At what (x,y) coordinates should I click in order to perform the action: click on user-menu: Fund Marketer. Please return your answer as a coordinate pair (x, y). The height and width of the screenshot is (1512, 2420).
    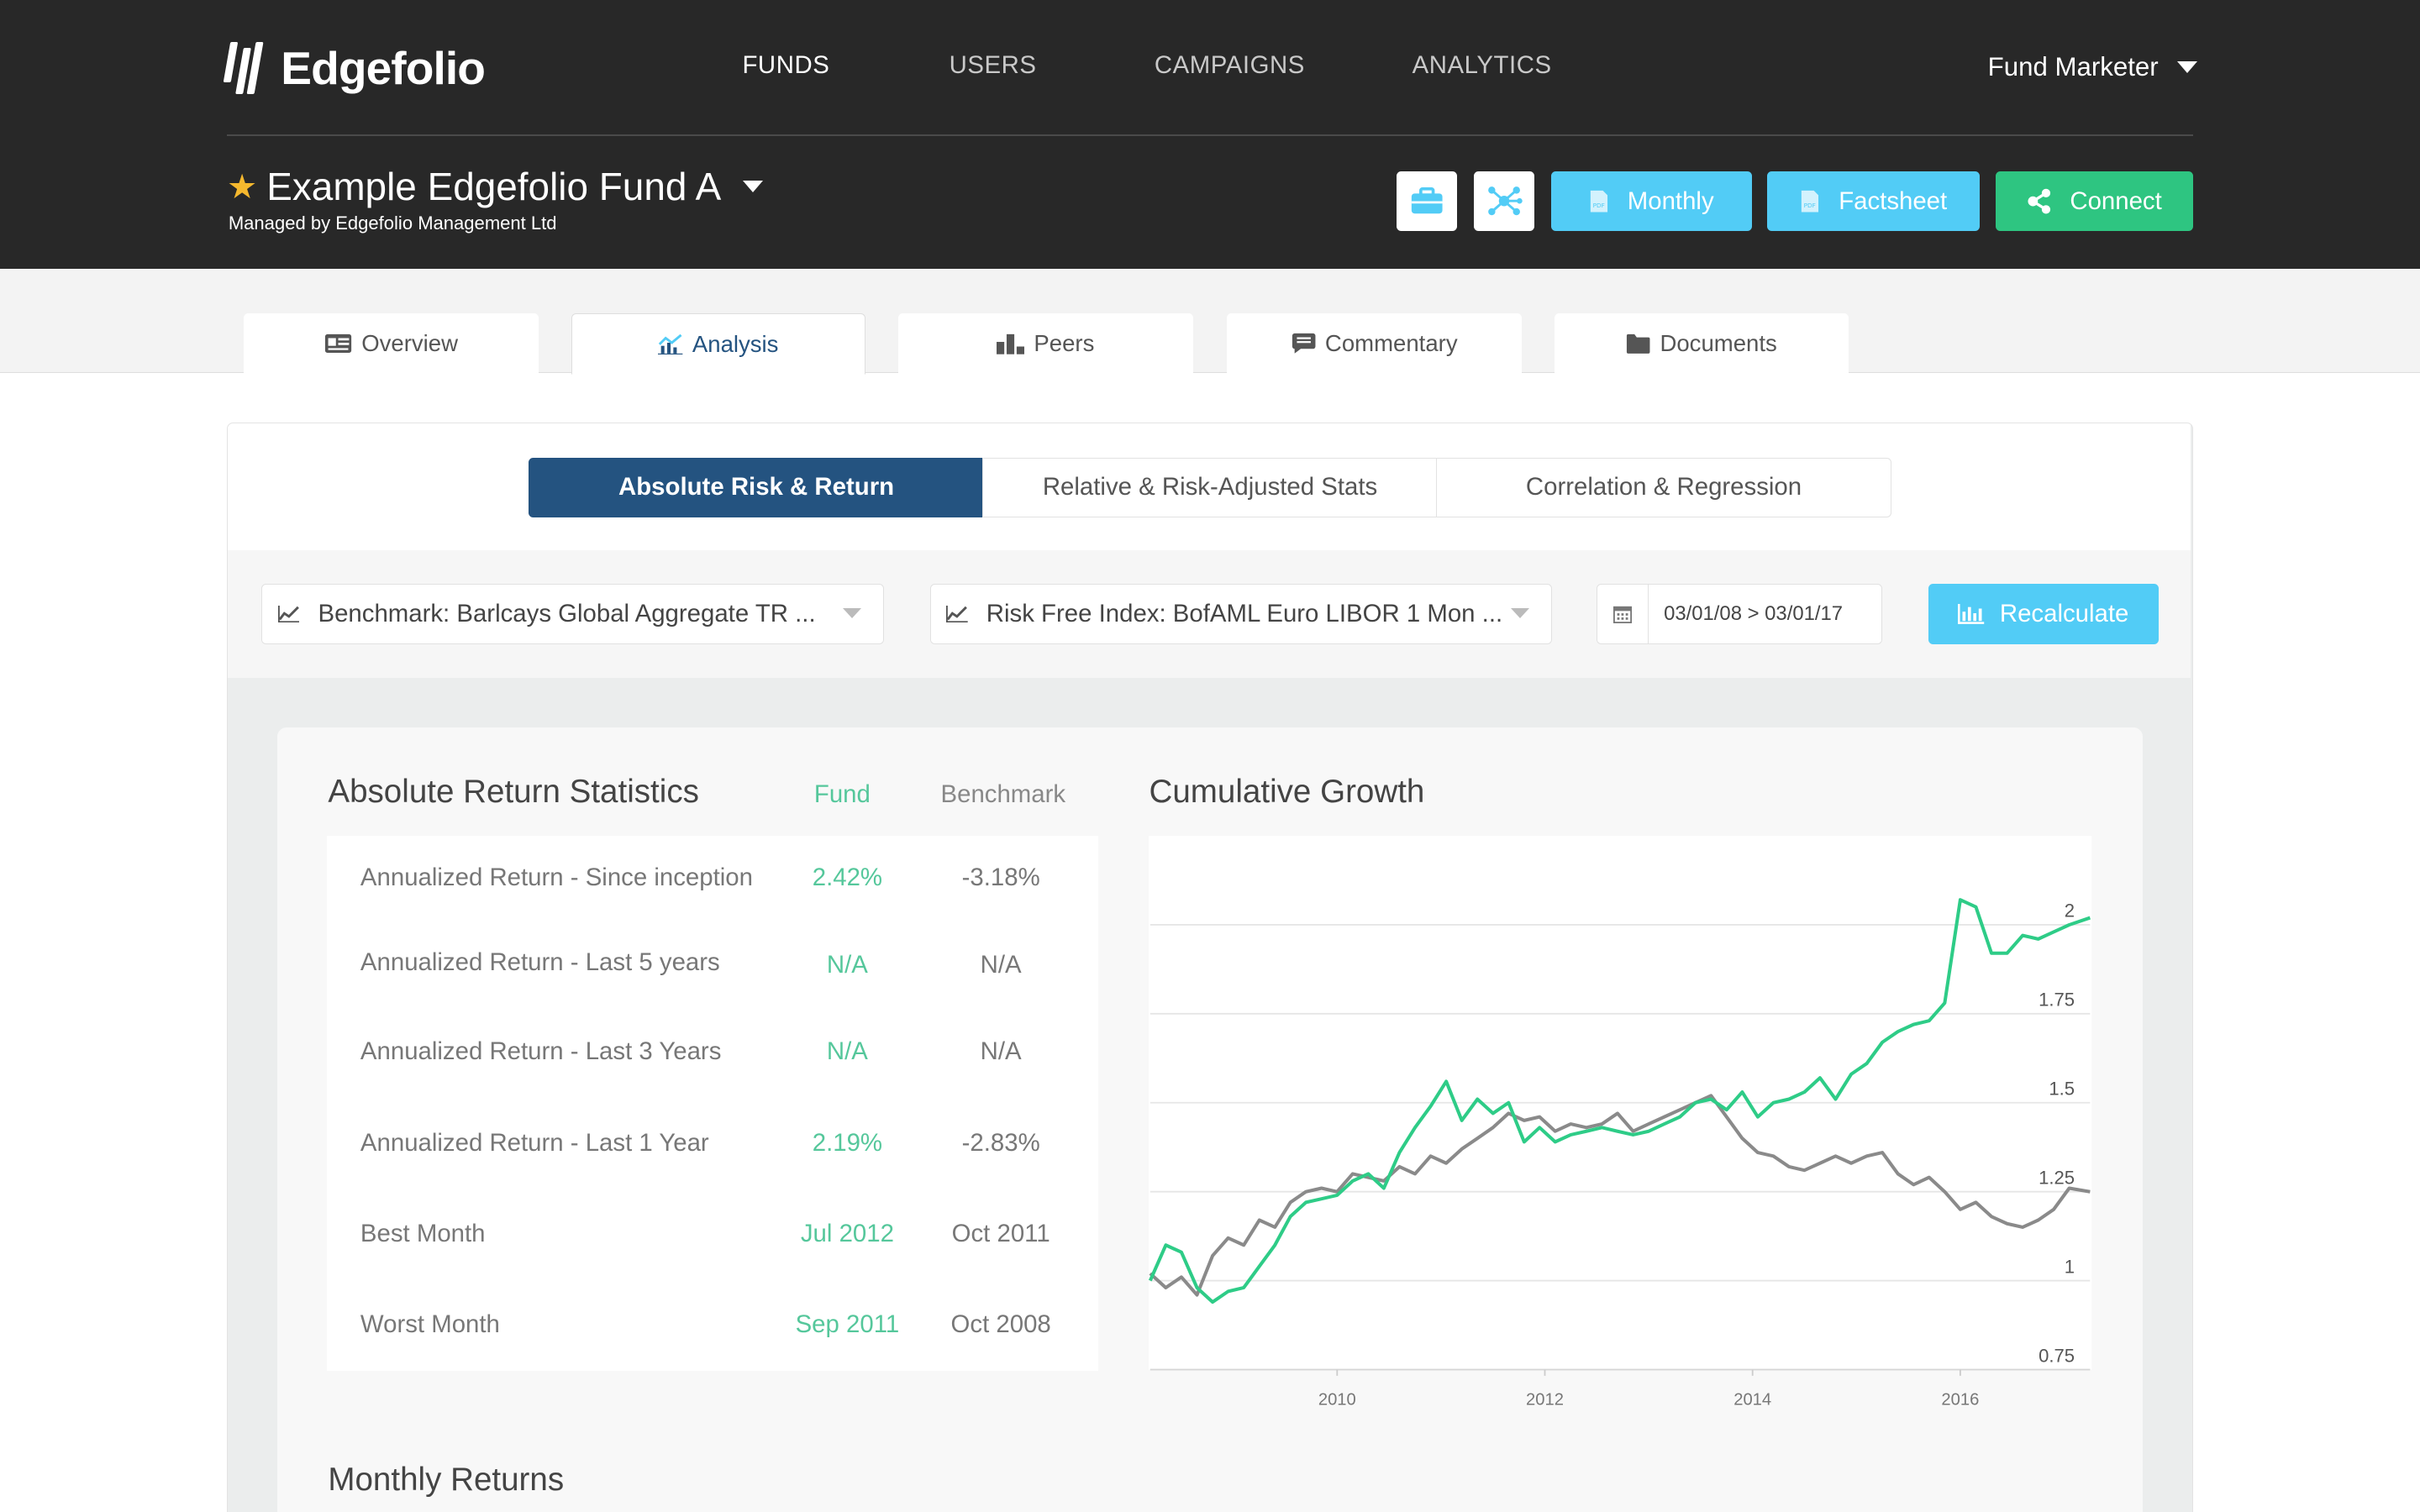
    Looking at the image, I should click on (2092, 67).